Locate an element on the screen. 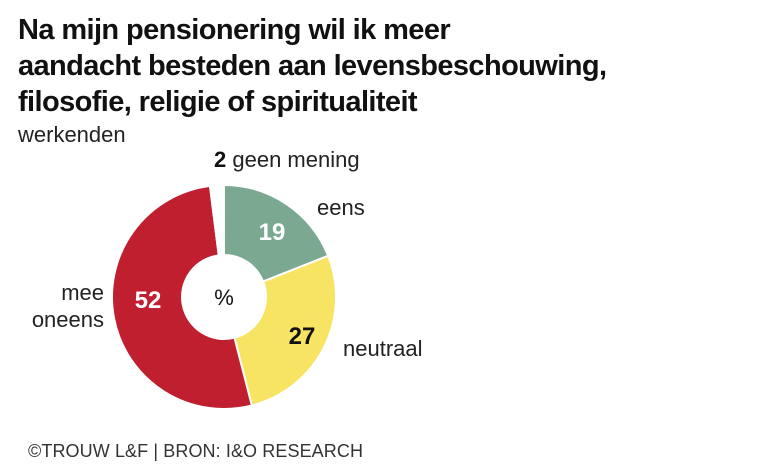  value-label-neutraal: 27 is located at coordinates (302, 336).